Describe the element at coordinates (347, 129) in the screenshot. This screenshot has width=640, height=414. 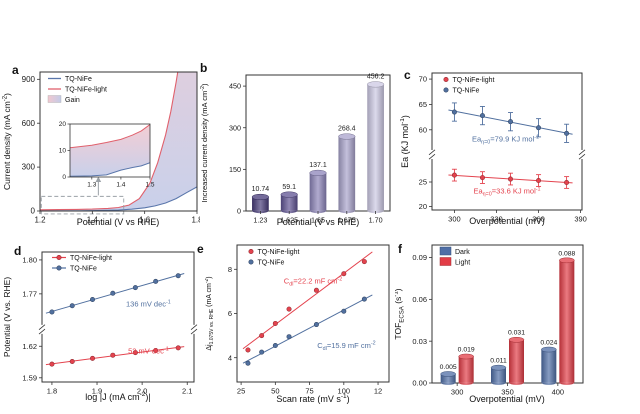
I see `svg-text: 268.4` at that location.